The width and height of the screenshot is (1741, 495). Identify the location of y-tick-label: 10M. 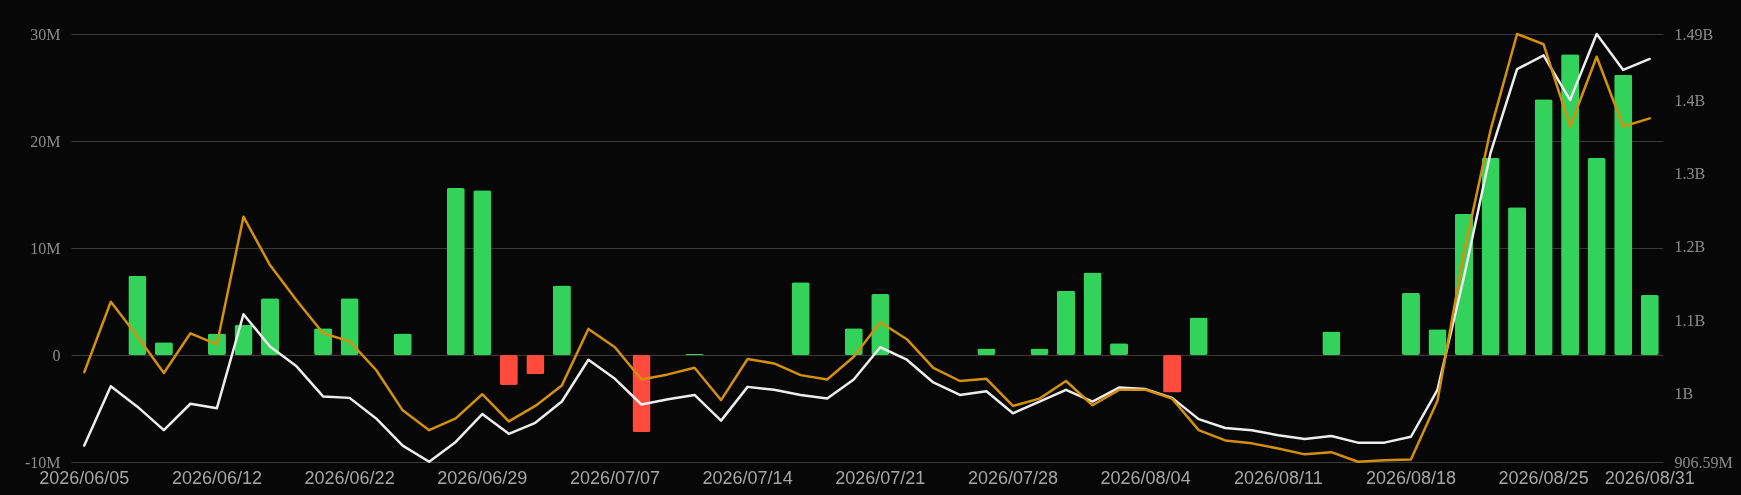
(45, 248).